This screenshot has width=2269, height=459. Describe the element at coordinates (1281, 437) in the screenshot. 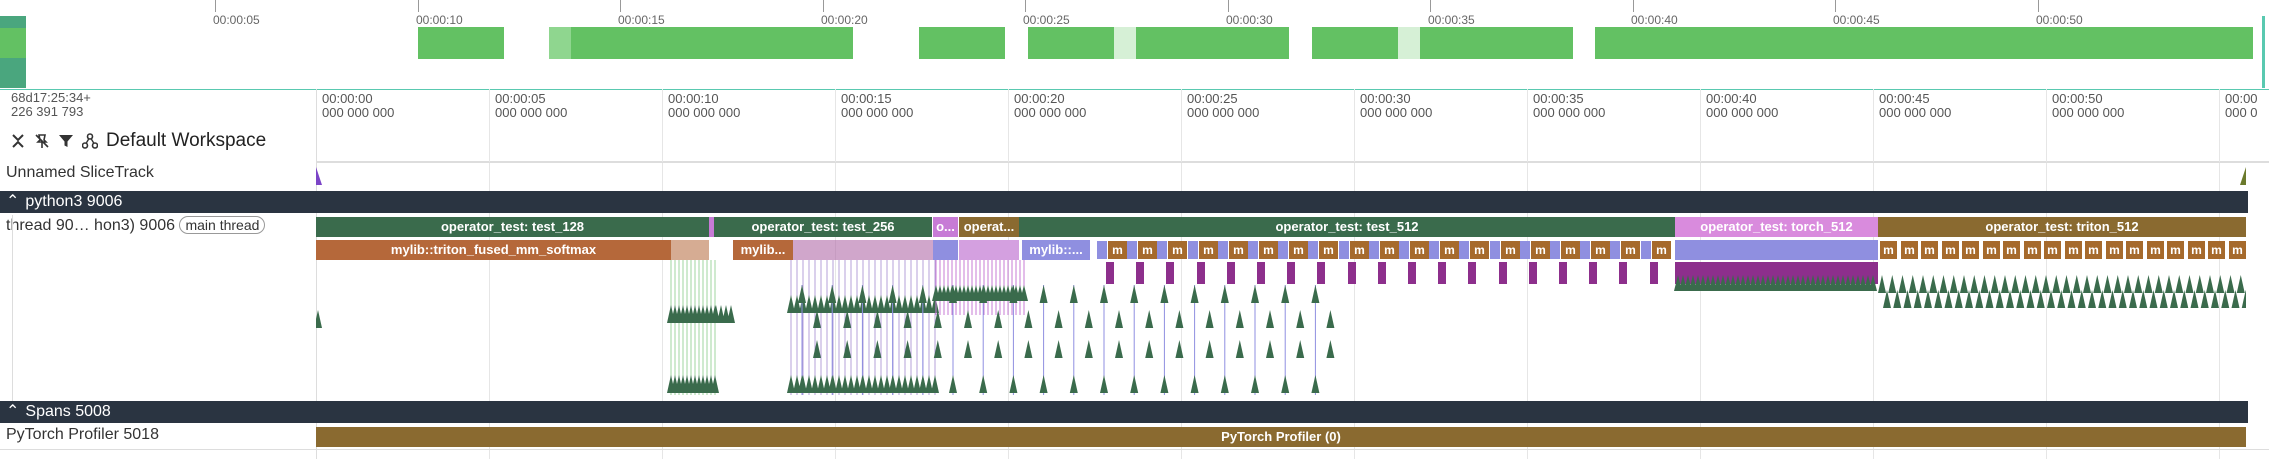

I see `slice-pytorch-profiler: PyTorch Profiler (0)` at that location.